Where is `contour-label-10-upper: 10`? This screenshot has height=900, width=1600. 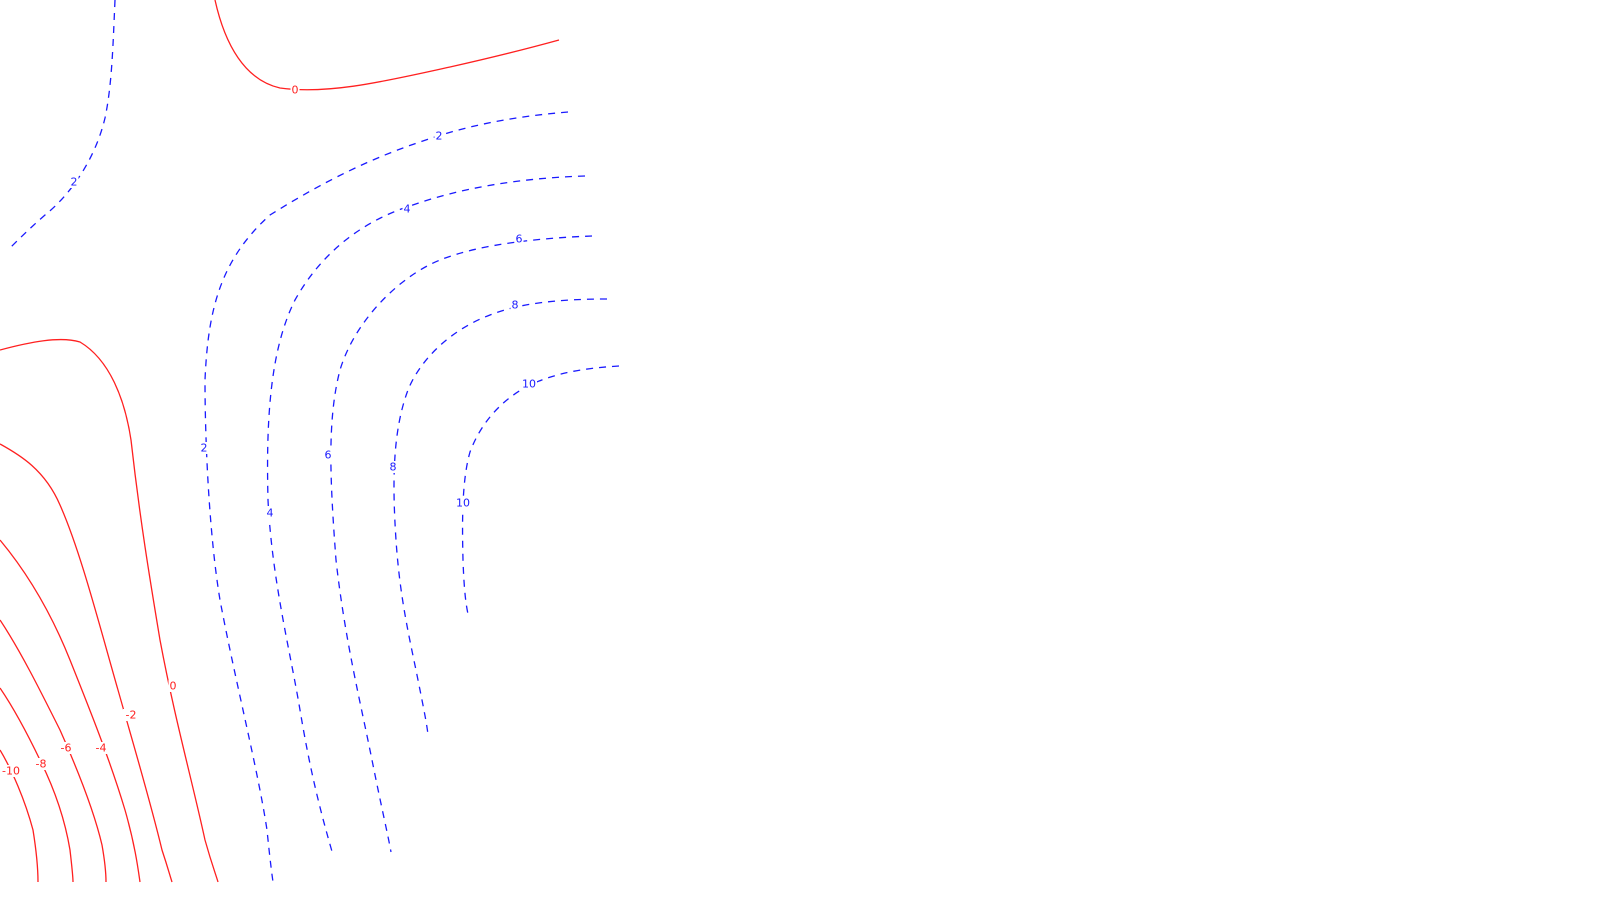
contour-label-10-upper: 10 is located at coordinates (529, 384).